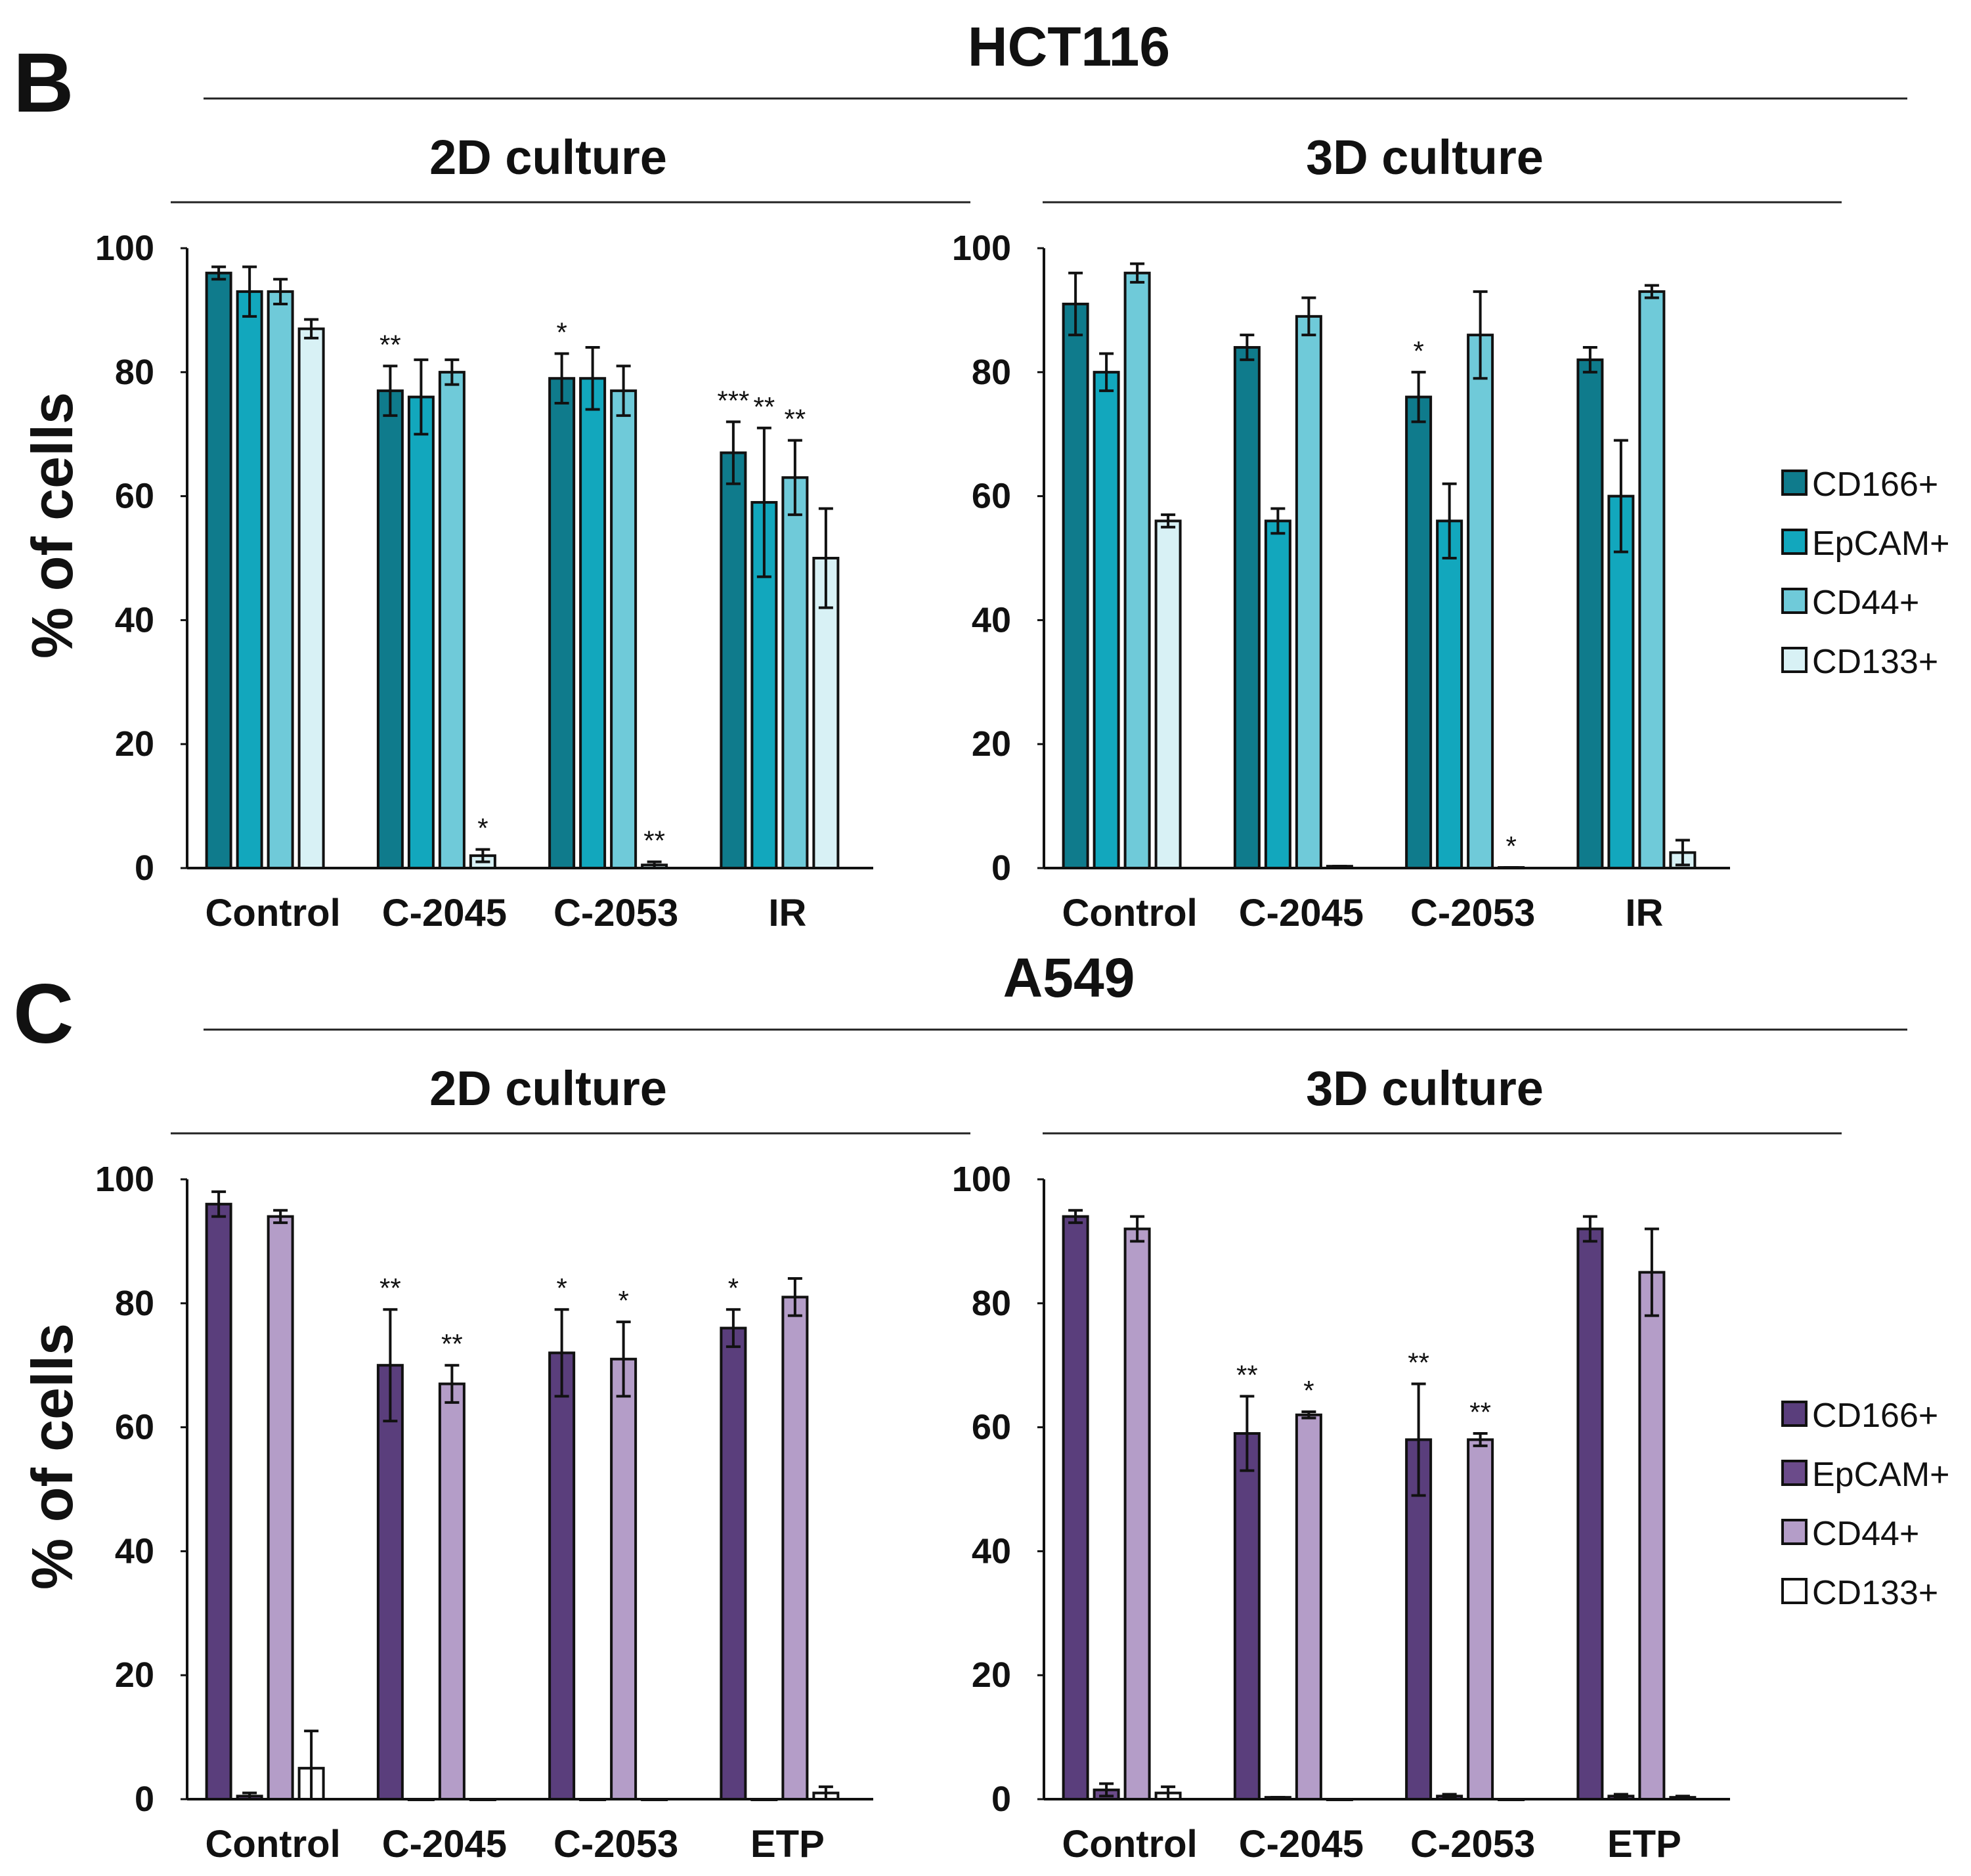 This screenshot has height=1876, width=1971. What do you see at coordinates (1875, 662) in the screenshot?
I see `legend-label: CD133+` at bounding box center [1875, 662].